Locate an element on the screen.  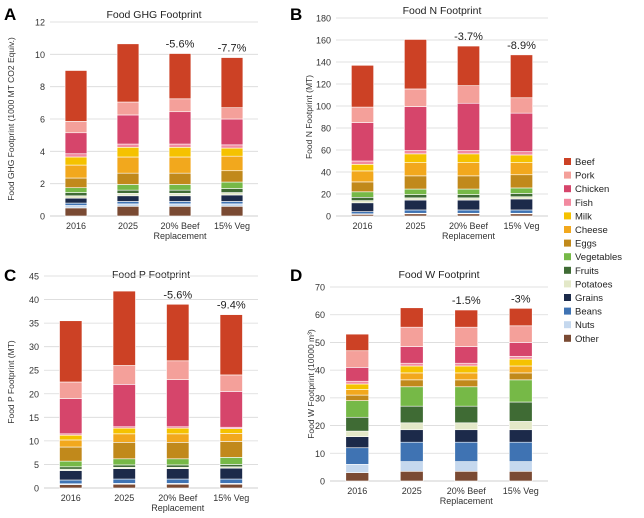
y-tick-label: 5 is located at coordinates (36, 465).